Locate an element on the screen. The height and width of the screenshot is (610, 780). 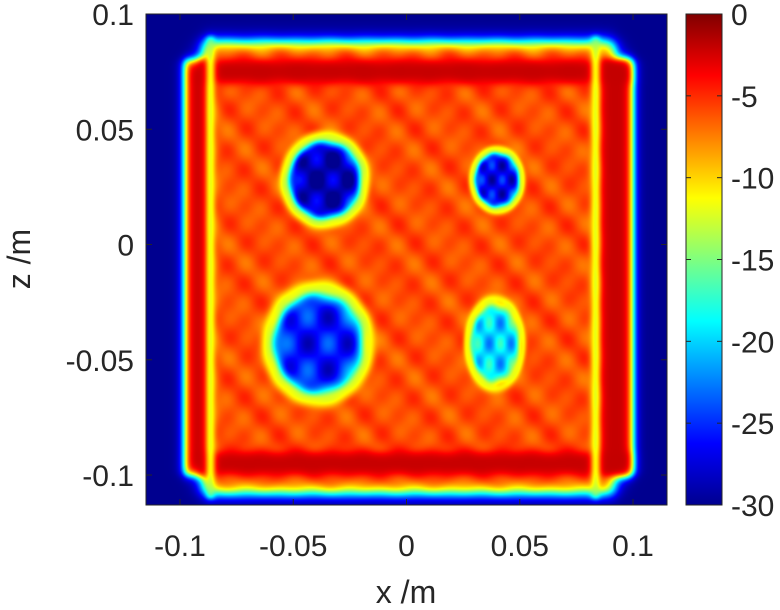
y-tick-label: 0 is located at coordinates (125, 246).